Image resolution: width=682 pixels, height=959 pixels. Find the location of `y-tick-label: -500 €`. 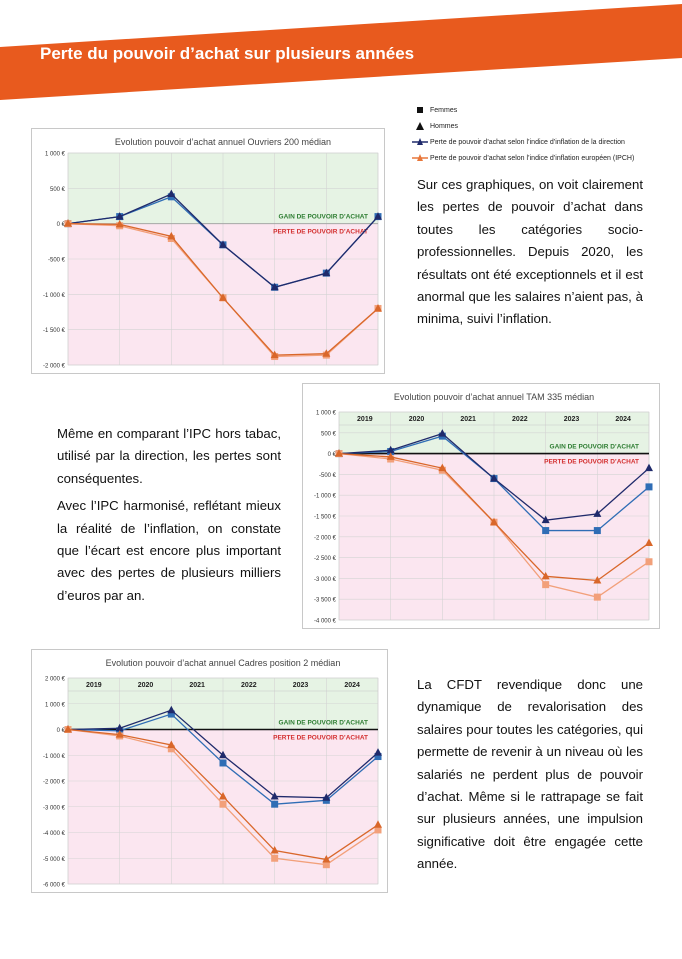

y-tick-label: -500 € is located at coordinates (328, 476).